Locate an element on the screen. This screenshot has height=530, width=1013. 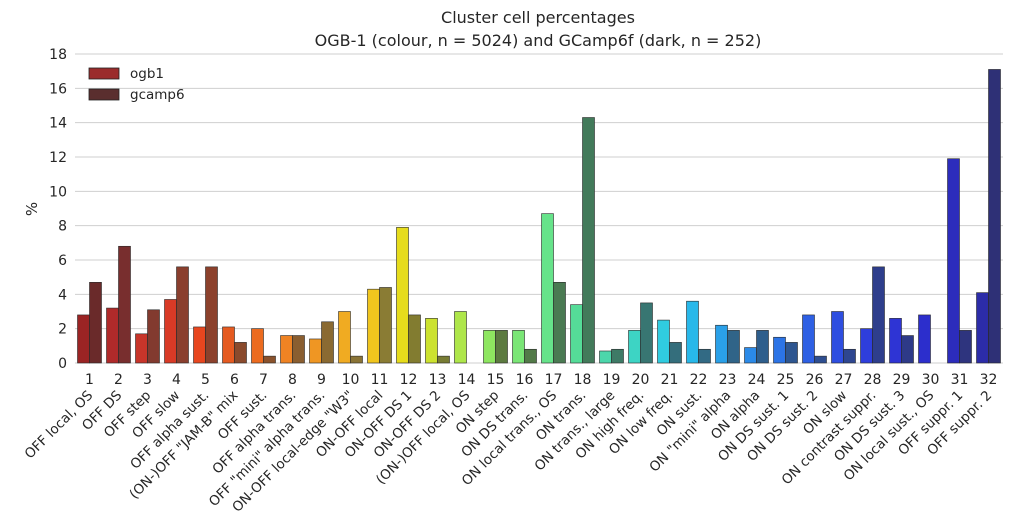
legend-label-gcamp6: gcamp6 is located at coordinates (157, 95).